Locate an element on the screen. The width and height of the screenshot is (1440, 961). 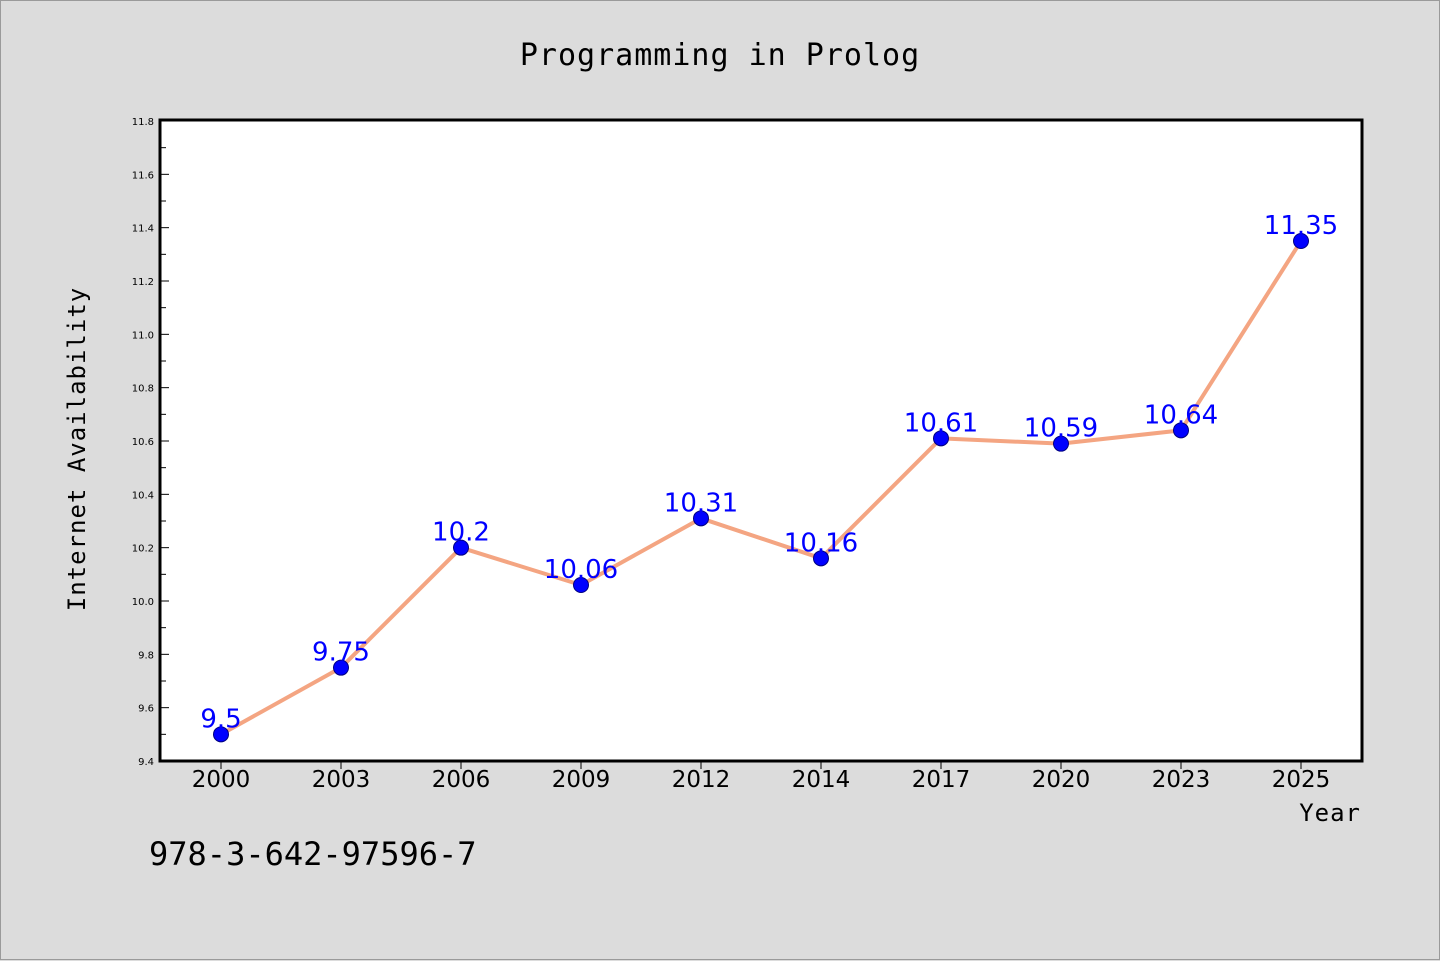
data-label: 11.35 is located at coordinates (1301, 226).